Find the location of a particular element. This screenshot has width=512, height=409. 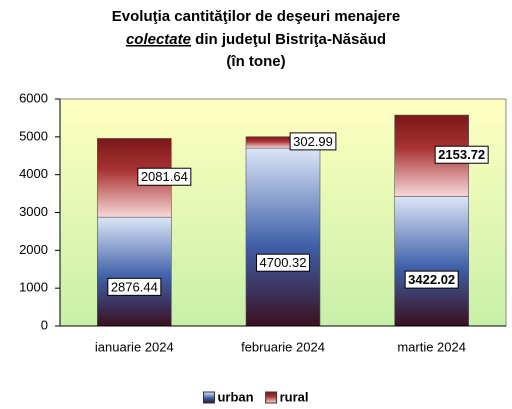

chart-title: colectate din judeţul Bistriţa-Năsăud is located at coordinates (256, 39).